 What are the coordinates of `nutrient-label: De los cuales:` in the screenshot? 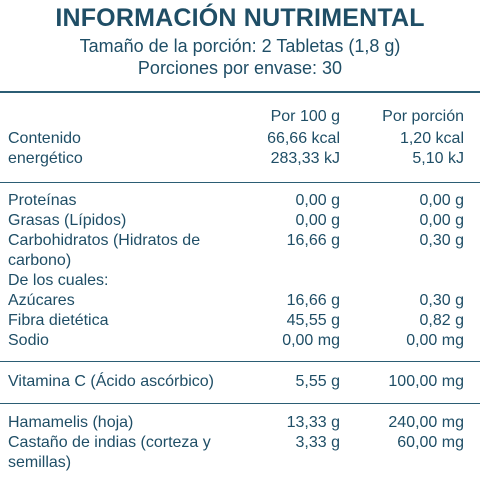 It's located at (58, 280).